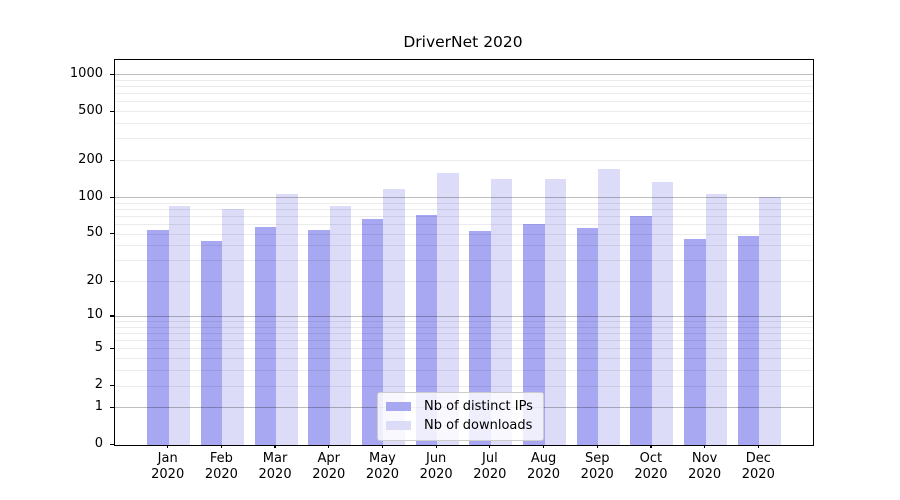 The height and width of the screenshot is (500, 900). Describe the element at coordinates (90, 110) in the screenshot. I see `y-tick-label-500: 500` at that location.